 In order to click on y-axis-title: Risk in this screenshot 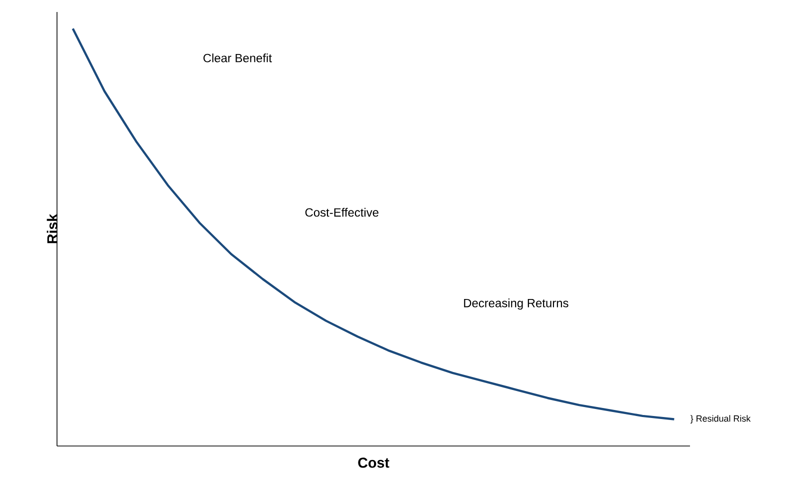, I will do `click(52, 229)`.